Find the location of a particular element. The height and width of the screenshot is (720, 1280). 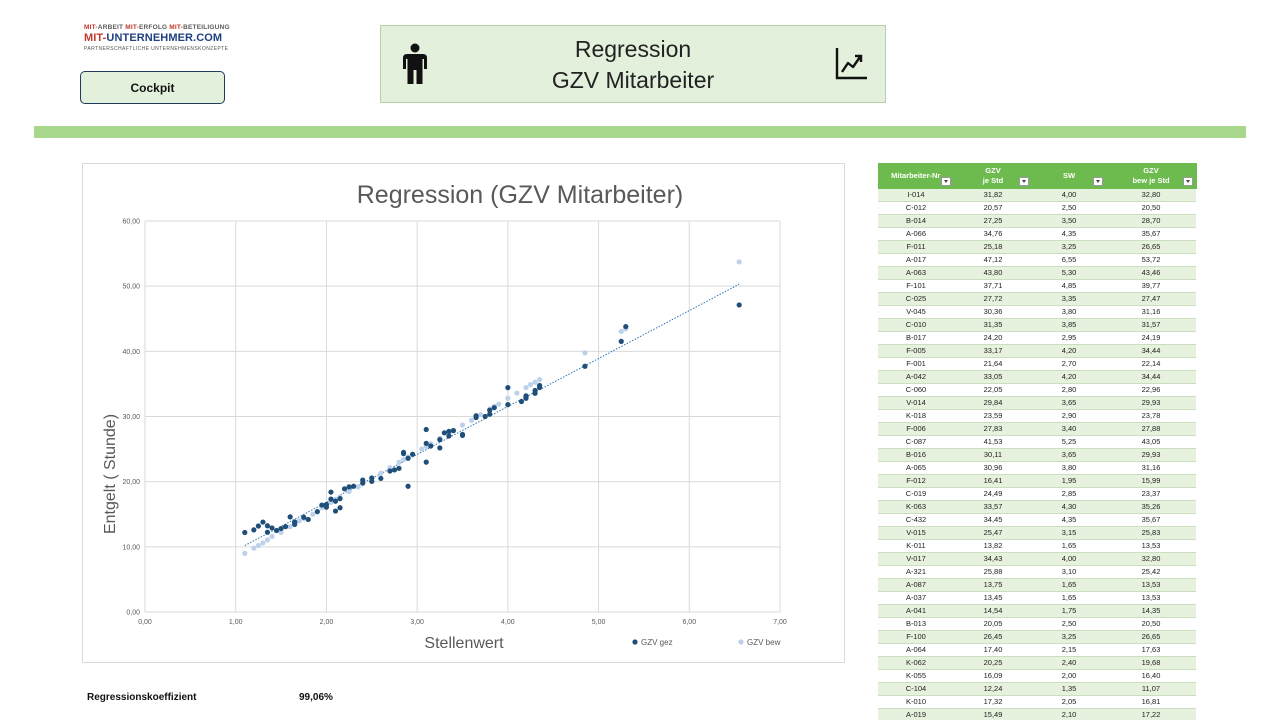

table-row: B-017 24,20 2,95 24,19 is located at coordinates (1037, 338).